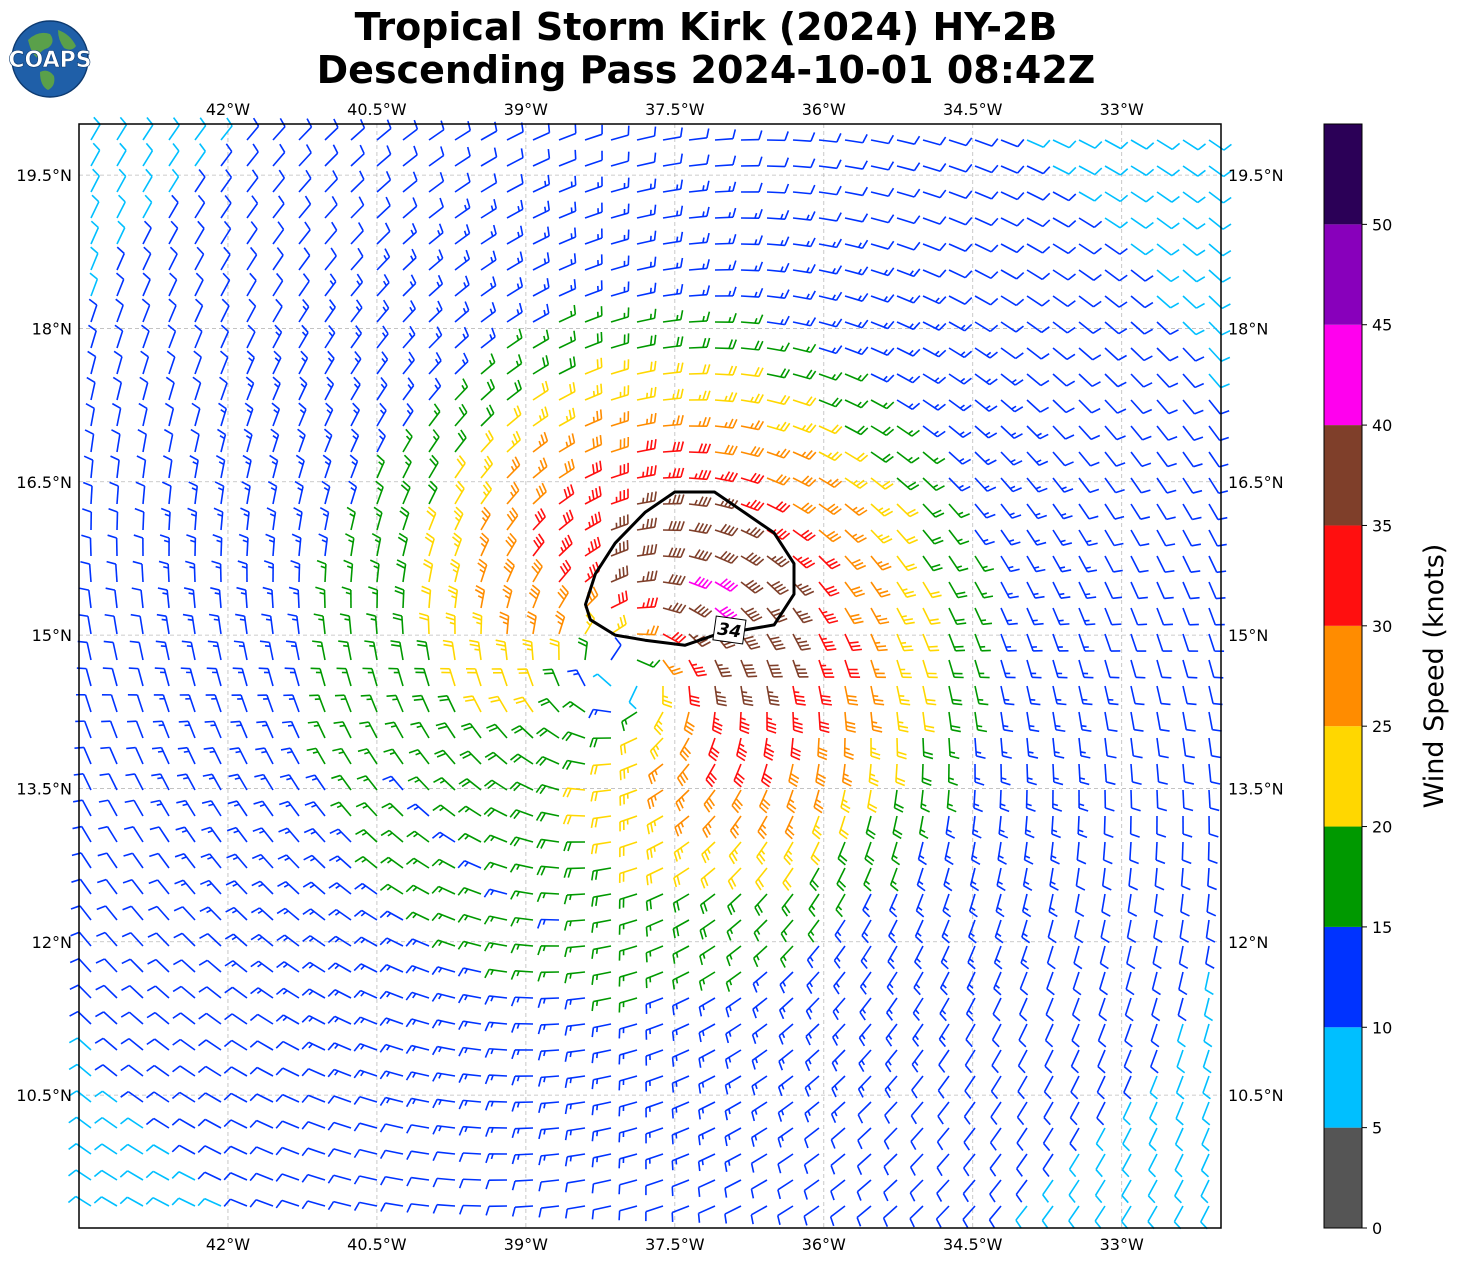  I want to click on colorbar-tick-label: 0, so click(1377, 1228).